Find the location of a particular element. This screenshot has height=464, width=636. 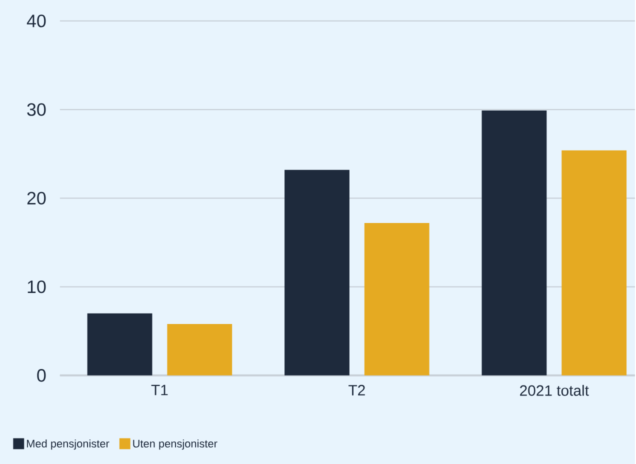

y-tick-label: 0 is located at coordinates (41, 375).